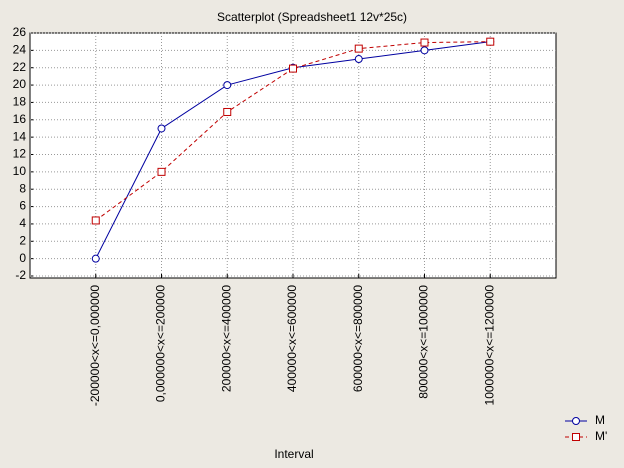 The height and width of the screenshot is (468, 624). What do you see at coordinates (489, 345) in the screenshot?
I see `x-tick-label: 1000000<x<=1200000` at bounding box center [489, 345].